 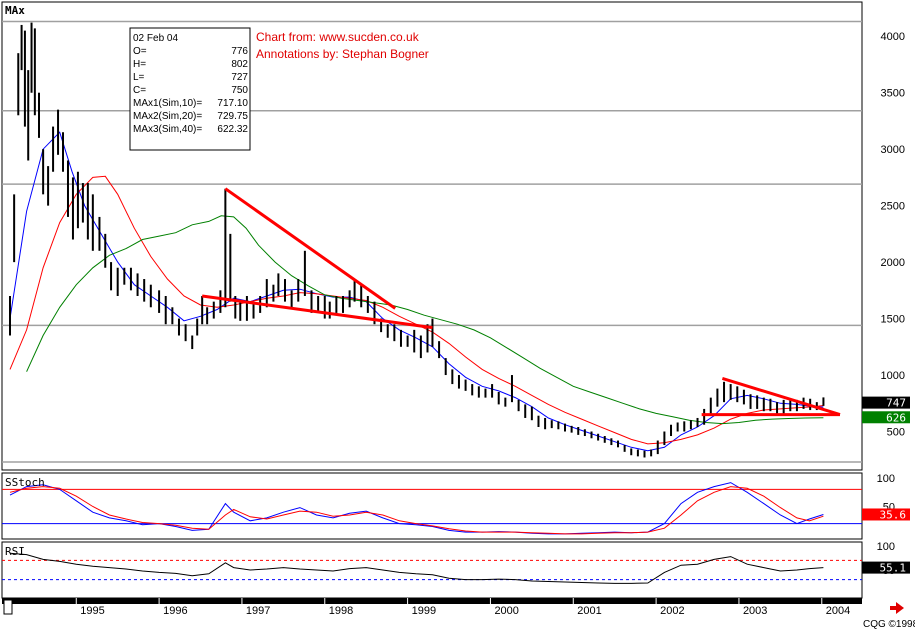 I want to click on credit-source: Chart from: www.sucden.co.uk, so click(x=338, y=37).